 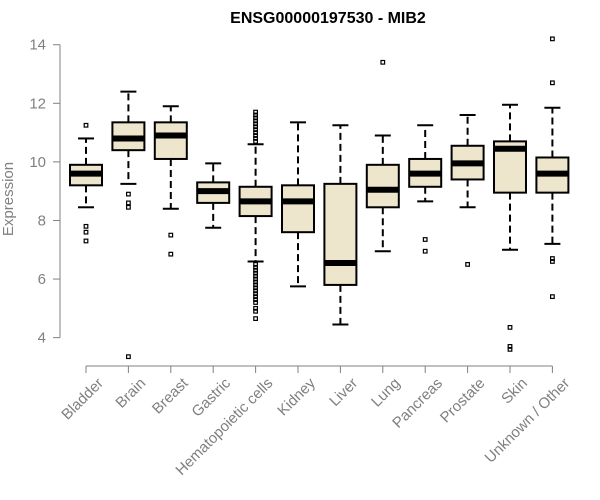 What do you see at coordinates (463, 401) in the screenshot?
I see `x-tick-label: Prostate` at bounding box center [463, 401].